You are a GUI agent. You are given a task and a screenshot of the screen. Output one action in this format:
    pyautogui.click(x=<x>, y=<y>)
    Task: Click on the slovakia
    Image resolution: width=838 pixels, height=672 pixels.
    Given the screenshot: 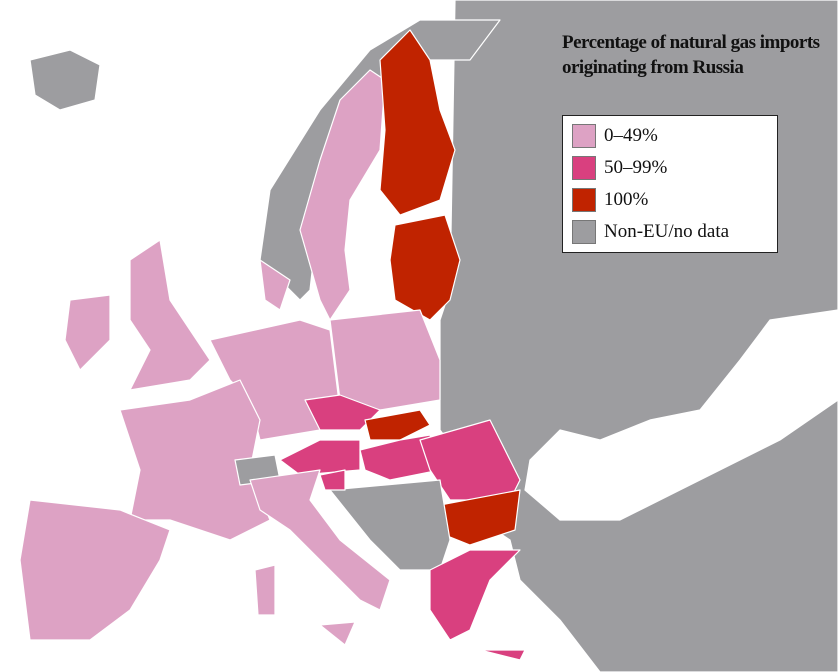 What is the action you would take?
    pyautogui.click(x=397, y=425)
    